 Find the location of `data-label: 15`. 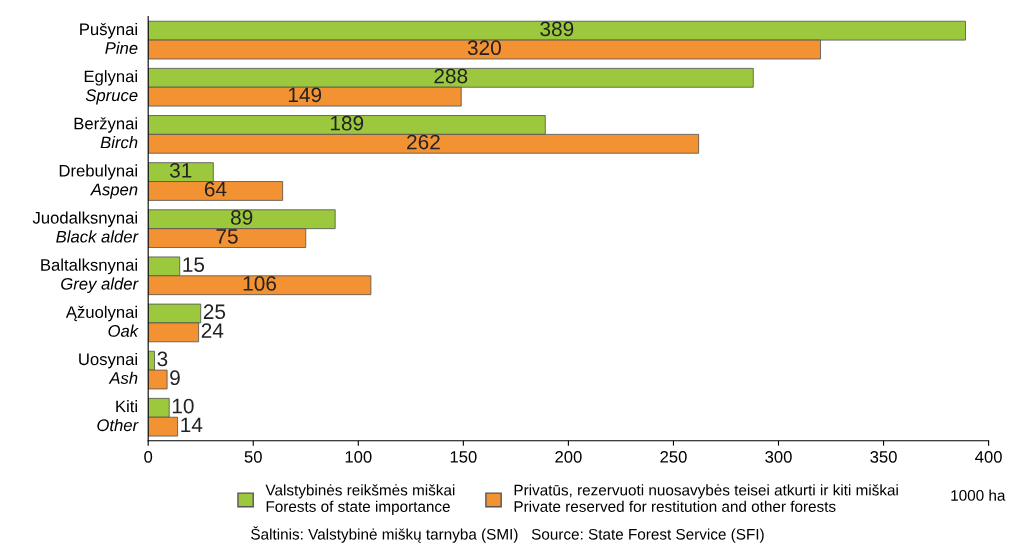

data-label: 15 is located at coordinates (194, 264).